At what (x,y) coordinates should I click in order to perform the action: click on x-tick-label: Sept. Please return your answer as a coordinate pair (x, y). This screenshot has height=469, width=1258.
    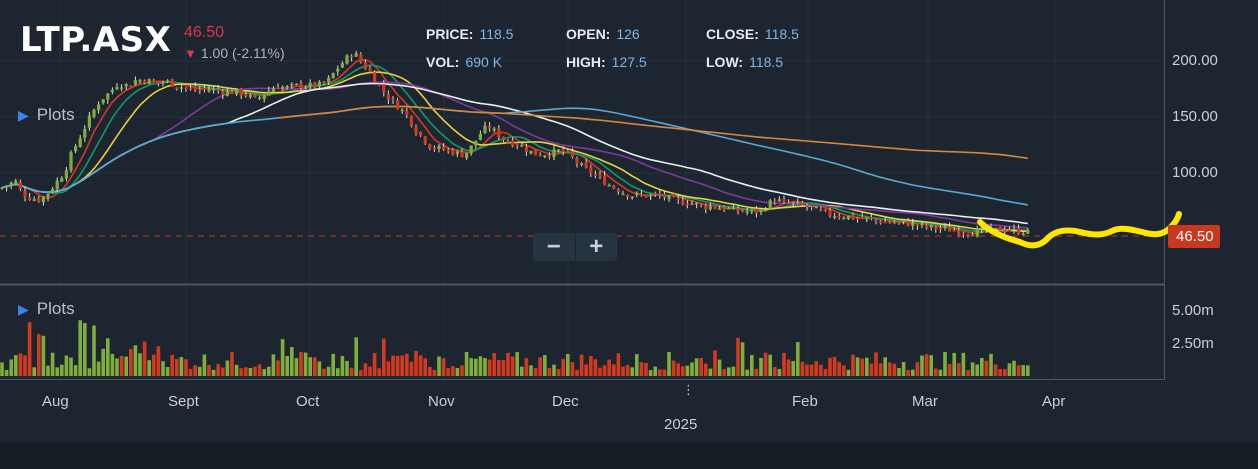
    Looking at the image, I should click on (183, 401).